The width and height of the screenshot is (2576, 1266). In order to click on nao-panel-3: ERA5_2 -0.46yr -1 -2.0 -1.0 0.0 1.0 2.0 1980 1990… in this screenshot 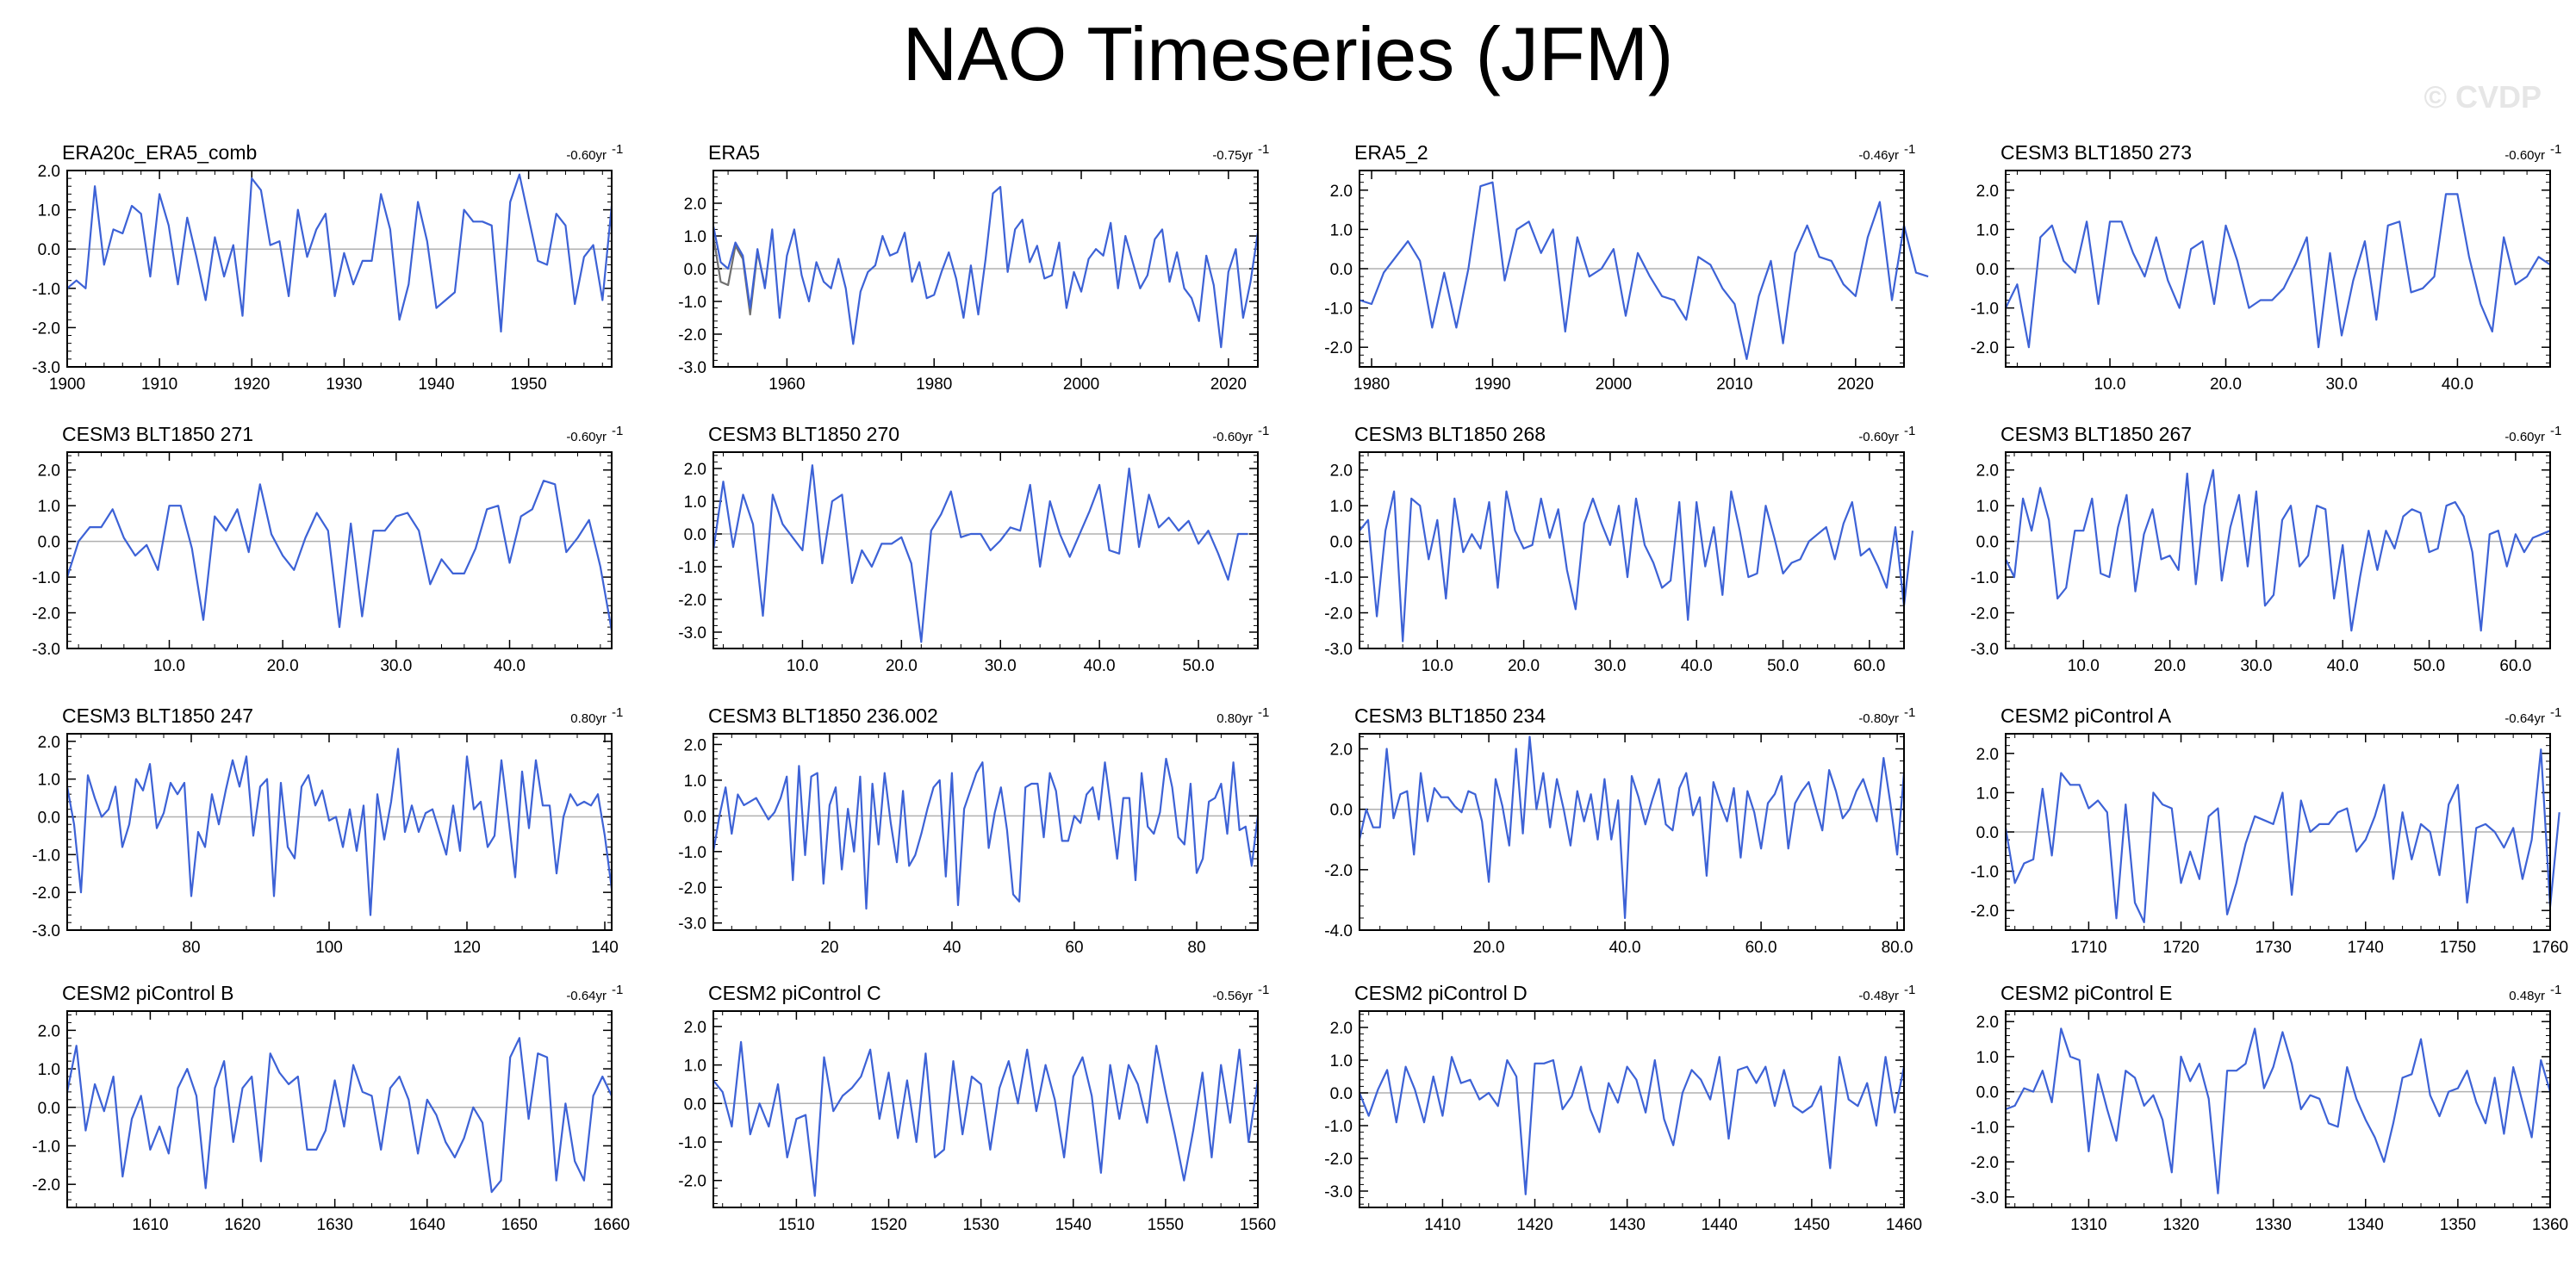, I will do `click(1627, 267)`.